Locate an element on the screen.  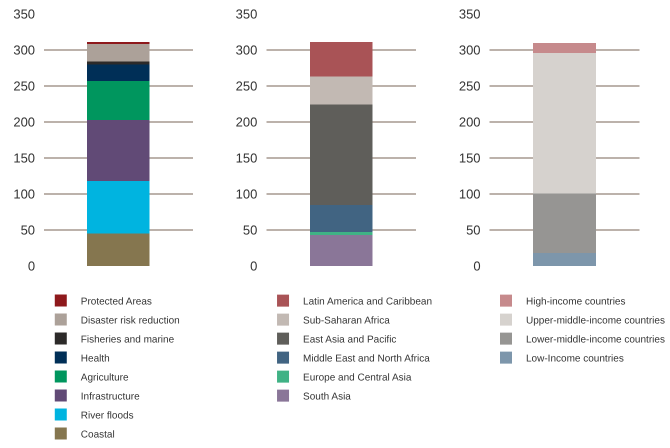
legend-label: Agriculture is located at coordinates (105, 378).